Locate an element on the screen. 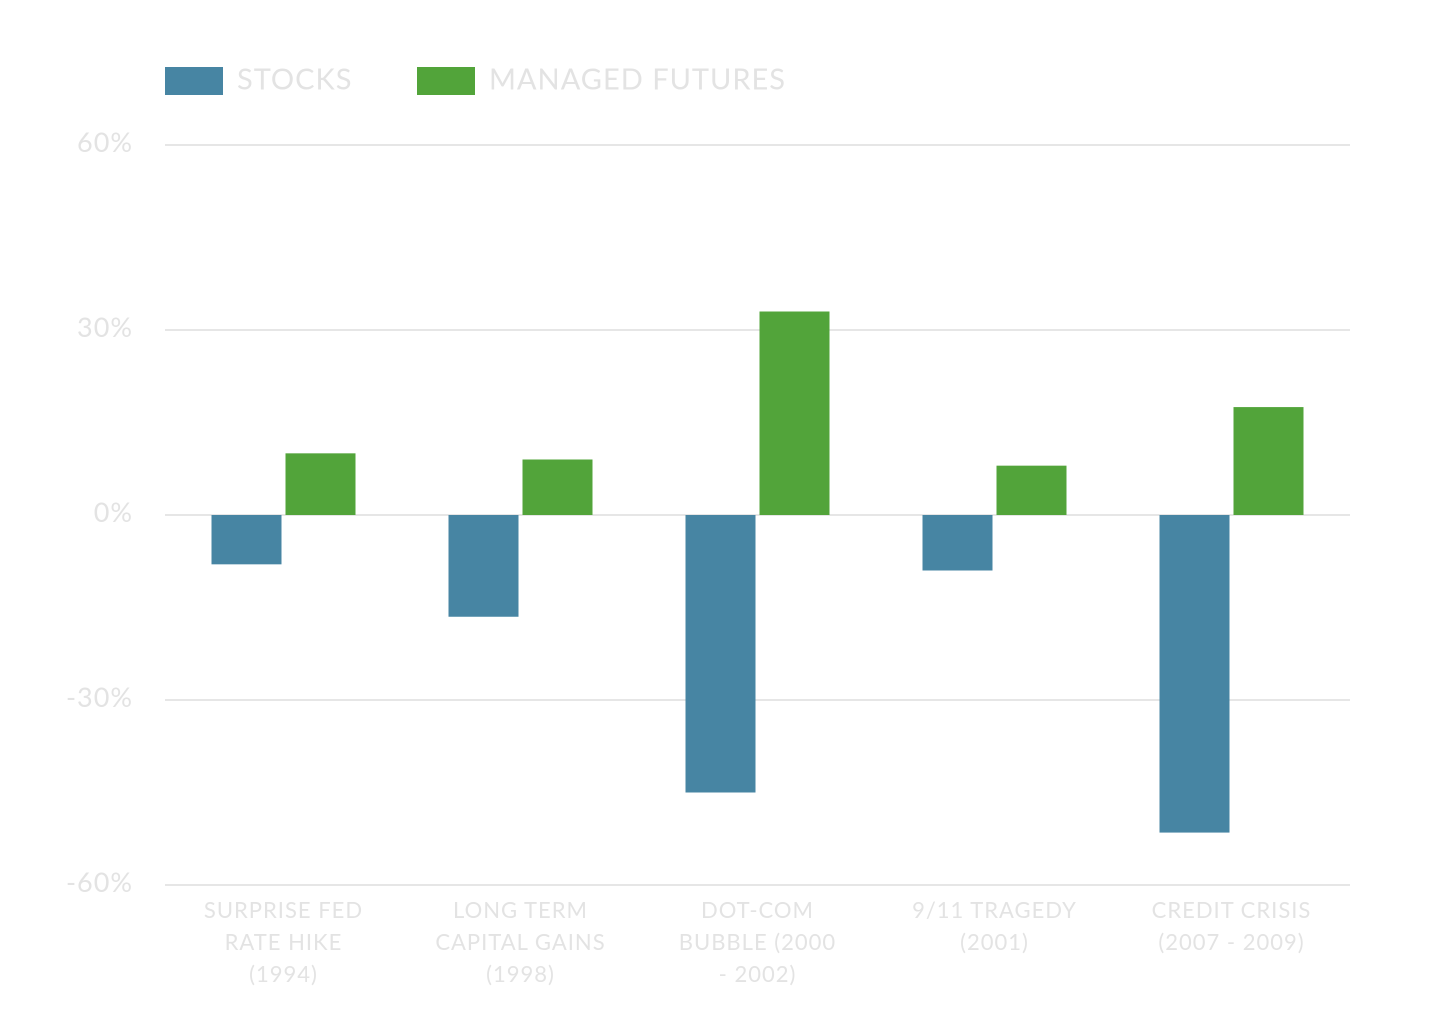 This screenshot has height=1016, width=1442. x-tick-label: CREDIT CRISIS (2007 - 2009) is located at coordinates (1232, 925).